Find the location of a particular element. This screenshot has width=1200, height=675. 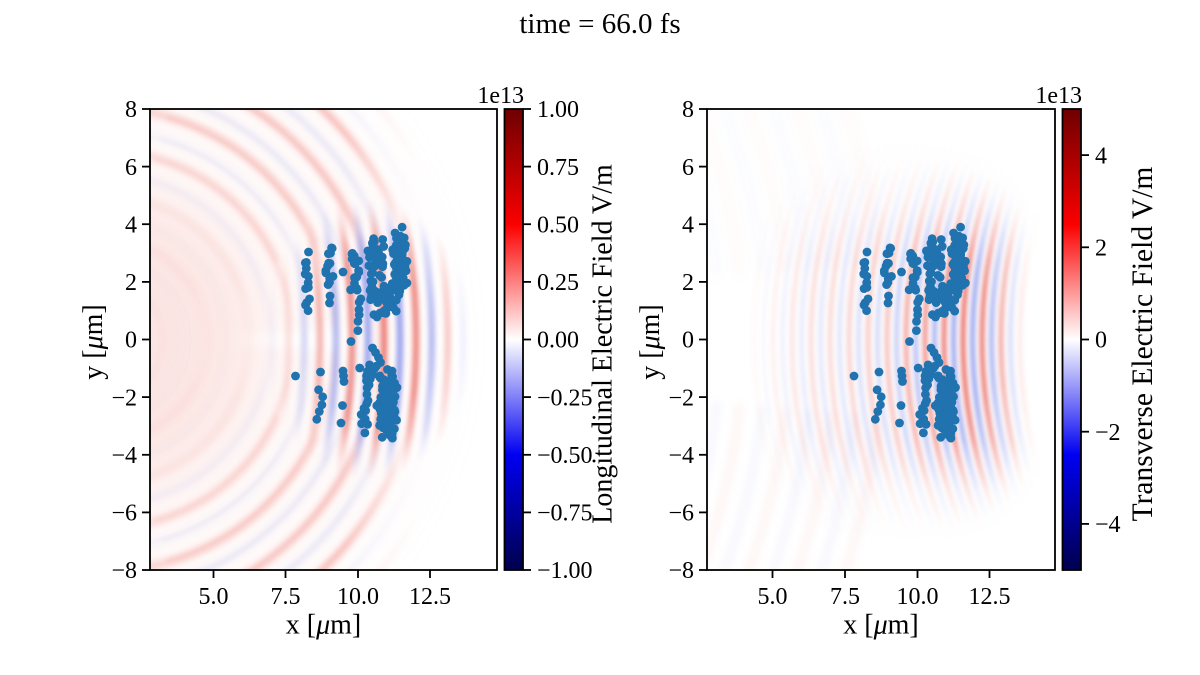

svg-text: Transverse Electric Field V/m is located at coordinates (1143, 344).